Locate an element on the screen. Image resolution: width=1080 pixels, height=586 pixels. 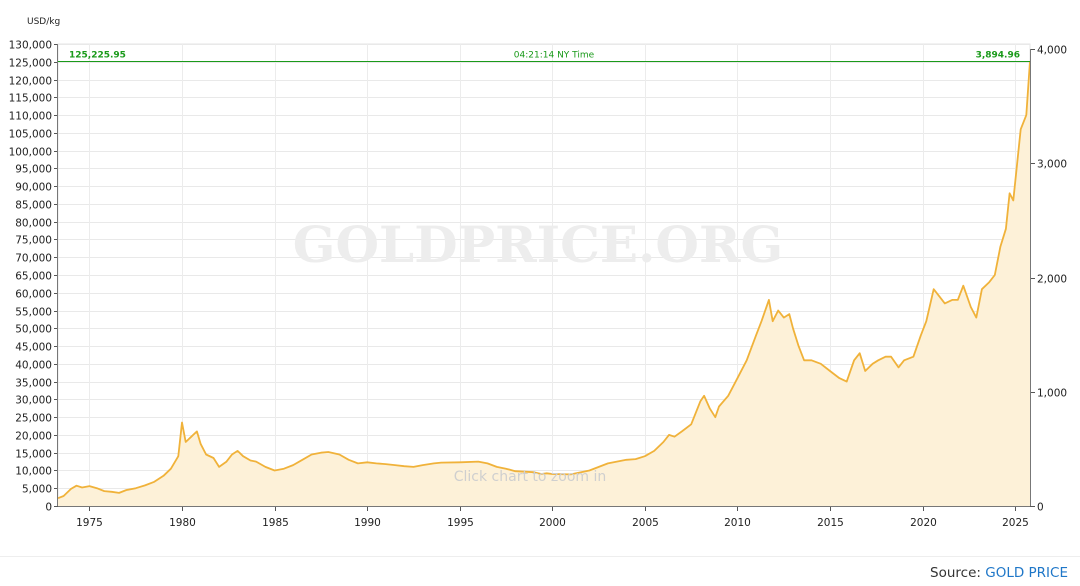
y-left-tick-label: 5,000 is located at coordinates (37, 490).